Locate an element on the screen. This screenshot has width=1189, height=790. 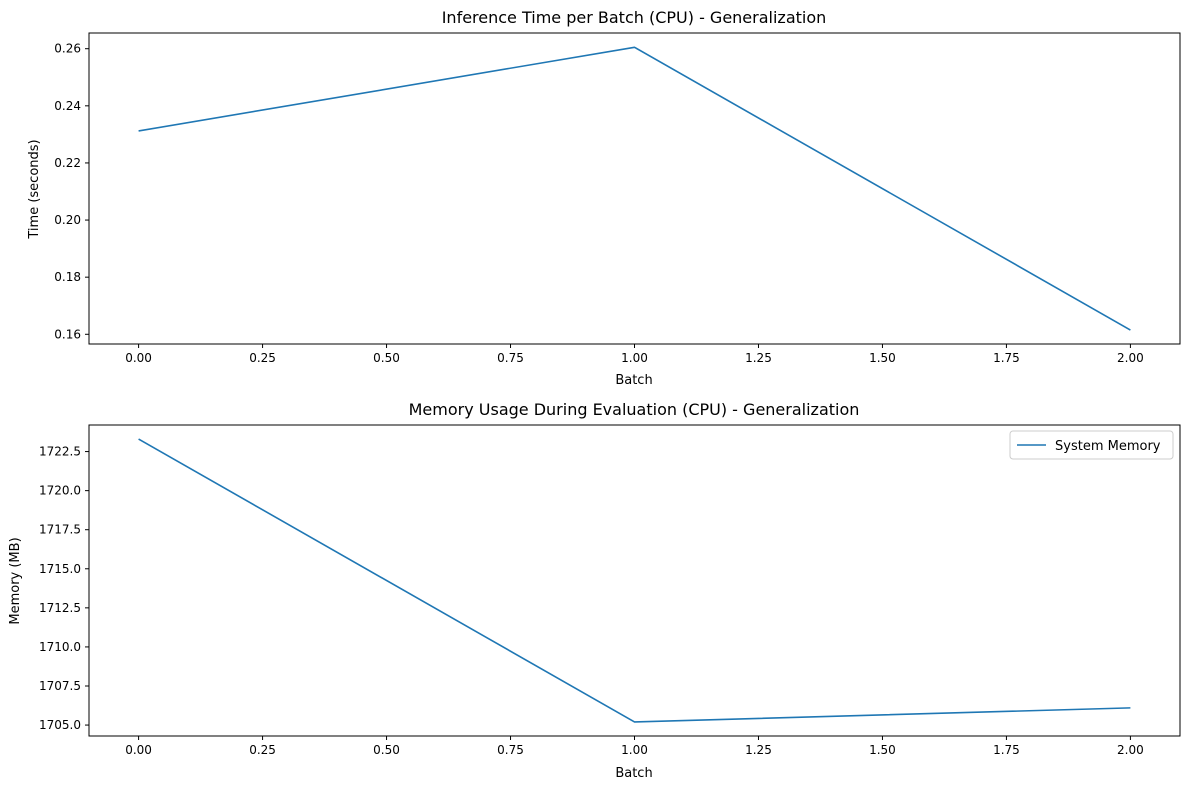
y-tick-label: 0.16 is located at coordinates (67, 334).